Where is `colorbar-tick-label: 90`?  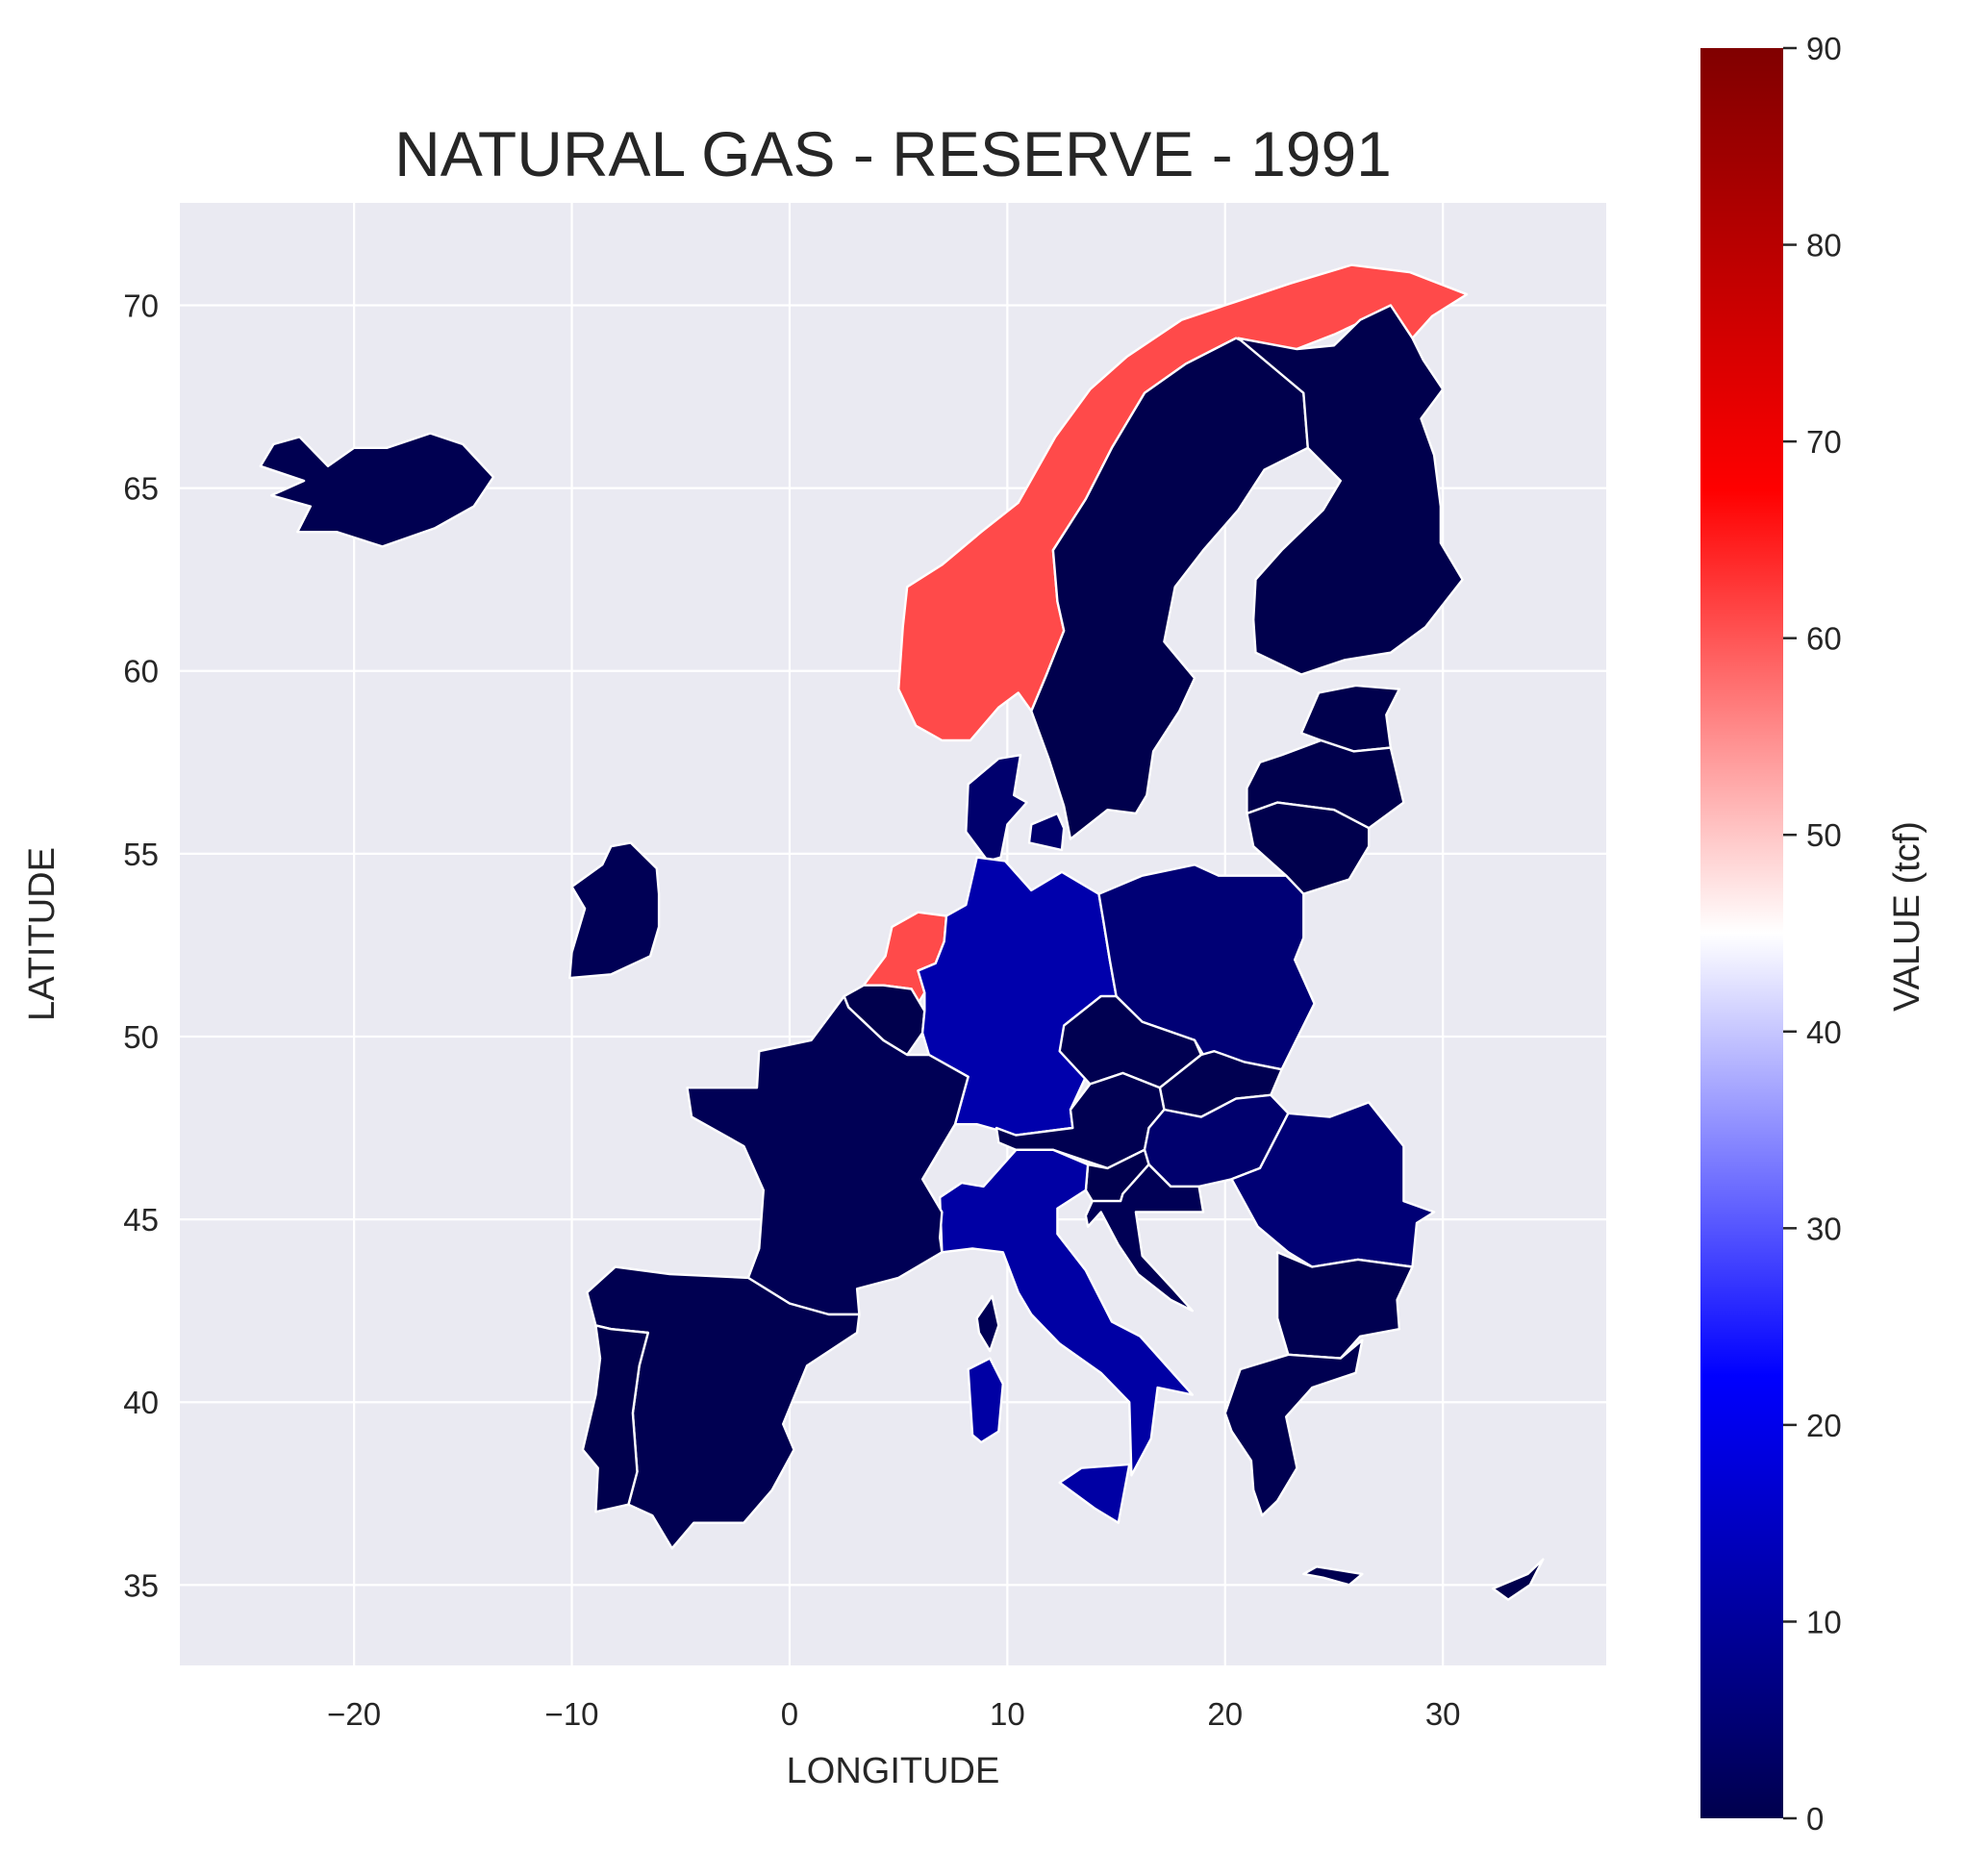 colorbar-tick-label: 90 is located at coordinates (1824, 48).